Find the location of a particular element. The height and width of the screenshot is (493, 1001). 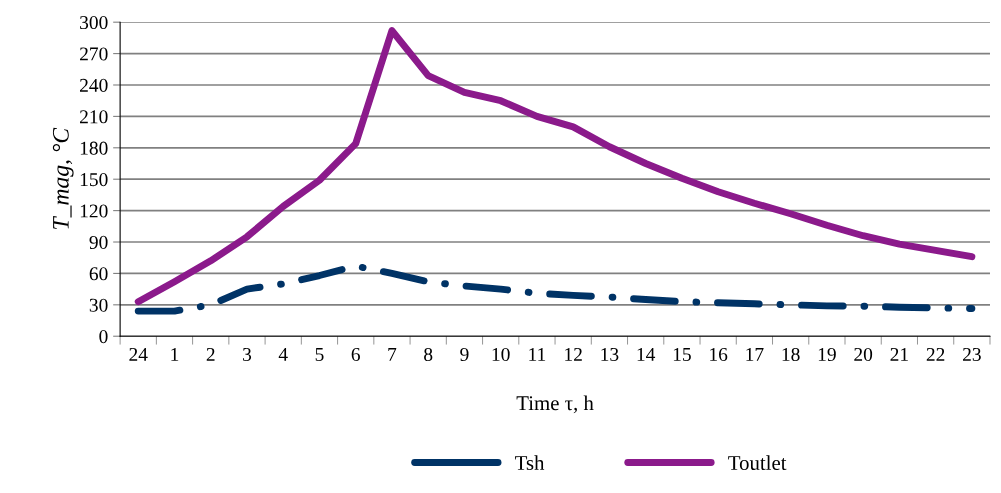

x-tick-label: 18 is located at coordinates (791, 354).